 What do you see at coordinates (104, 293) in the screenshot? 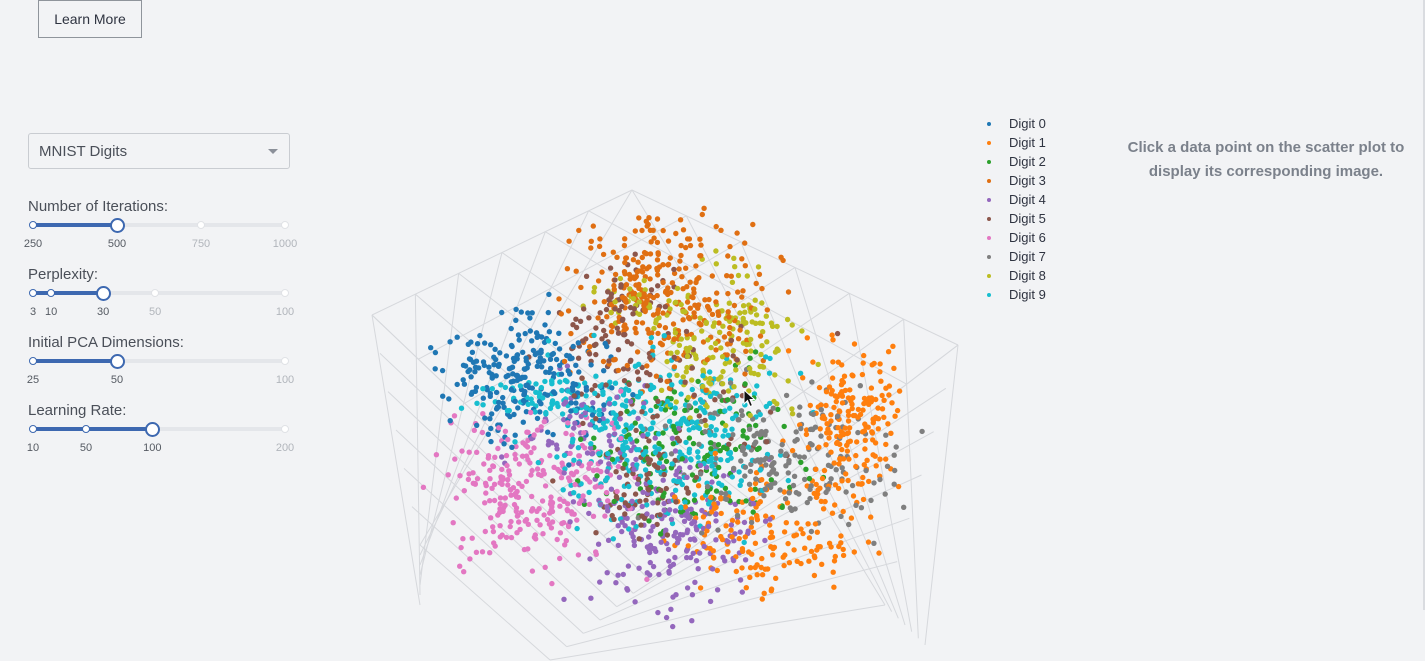
I see `slider-handle` at bounding box center [104, 293].